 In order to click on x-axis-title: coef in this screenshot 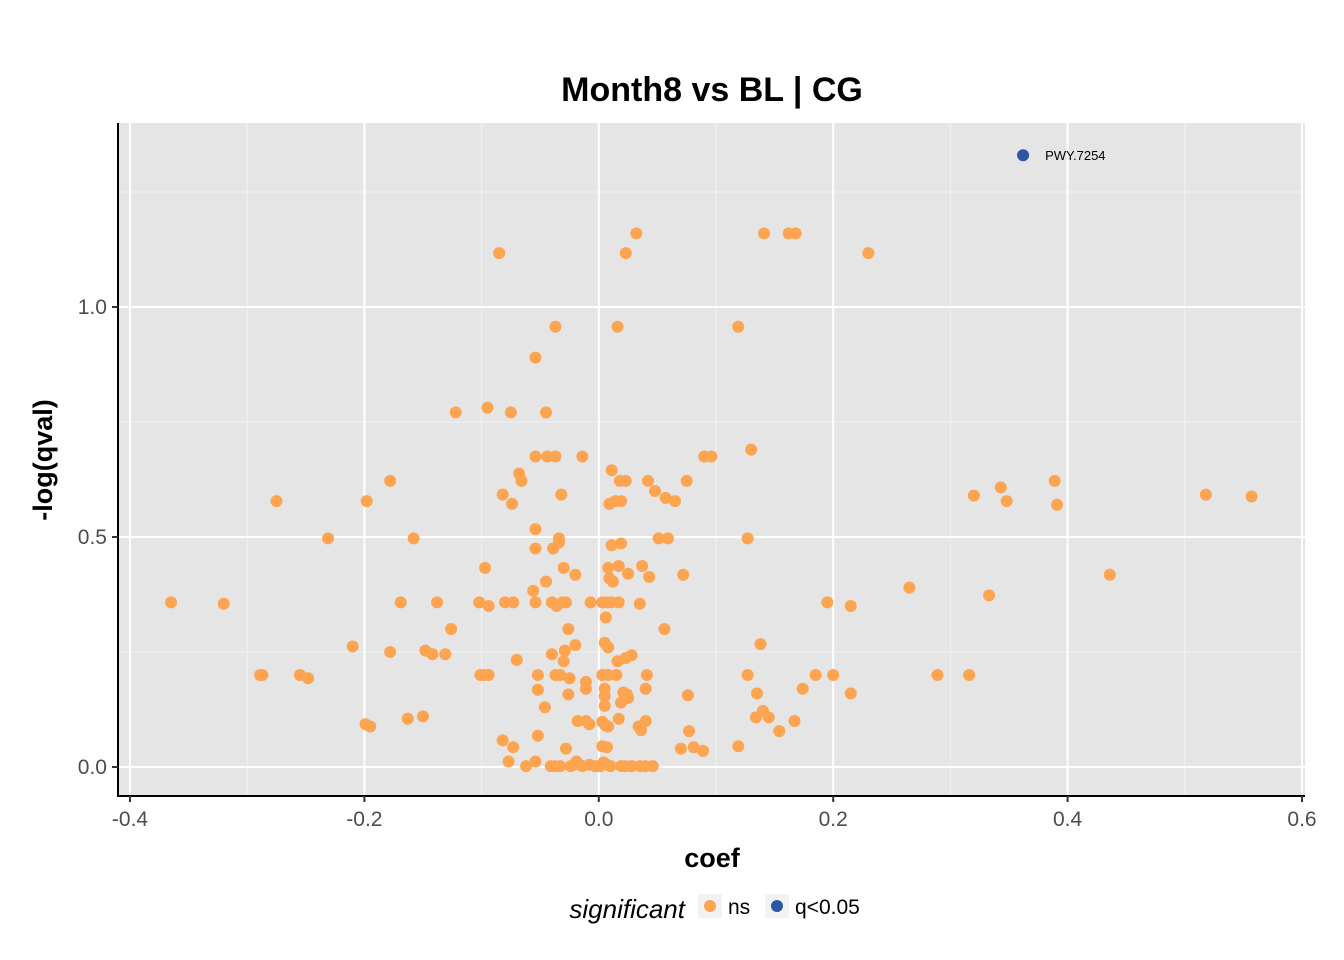, I will do `click(712, 858)`.